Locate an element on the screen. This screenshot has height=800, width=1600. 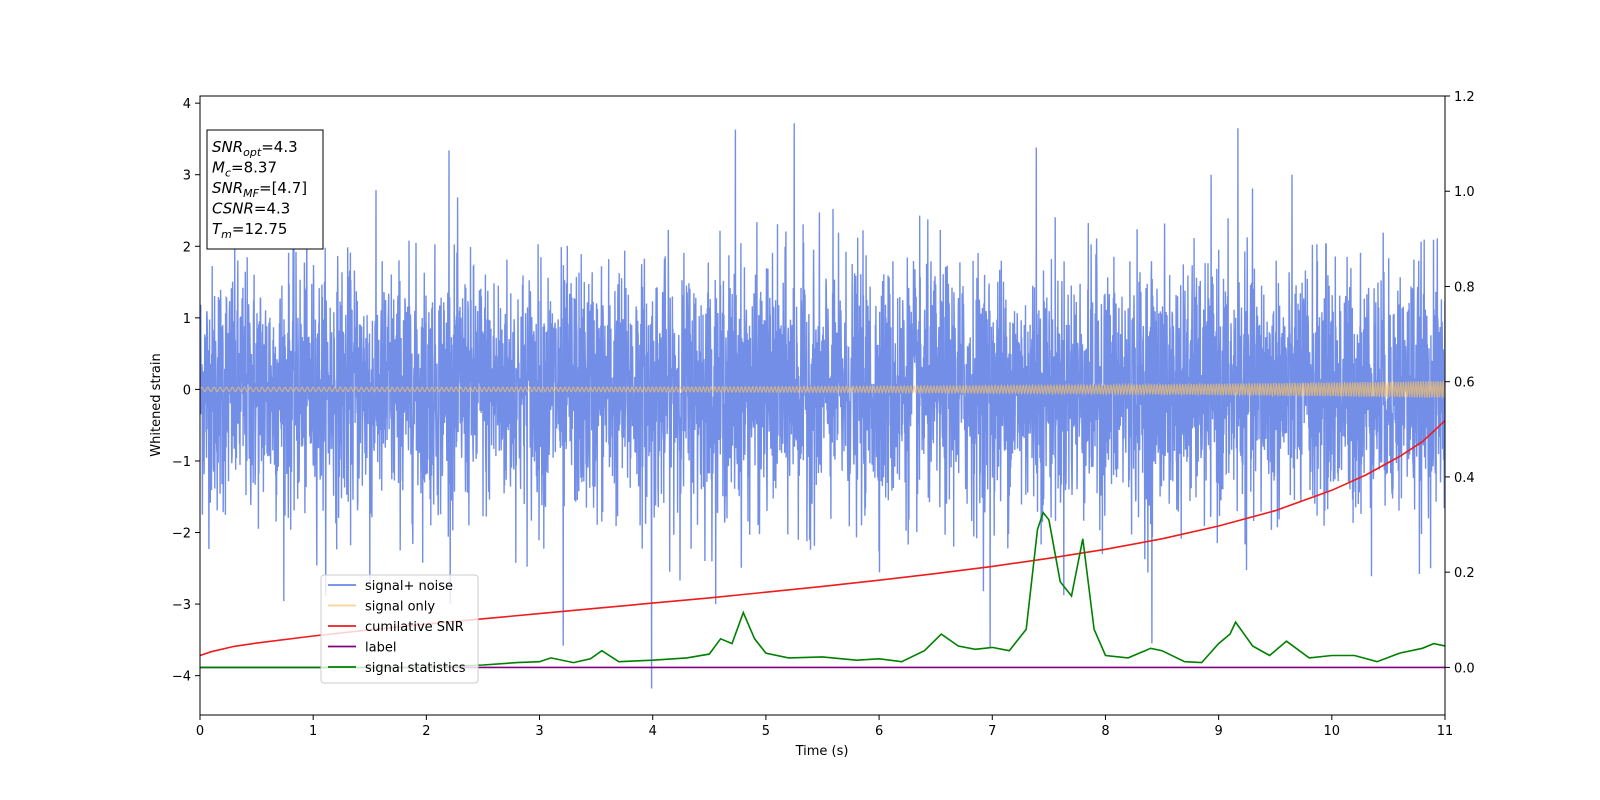
y-left-tick-label: −3 is located at coordinates (181, 605).